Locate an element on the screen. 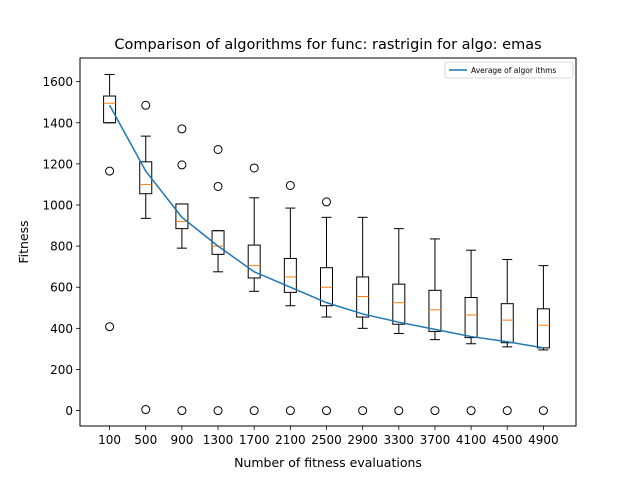  legend-box is located at coordinates (509, 70).